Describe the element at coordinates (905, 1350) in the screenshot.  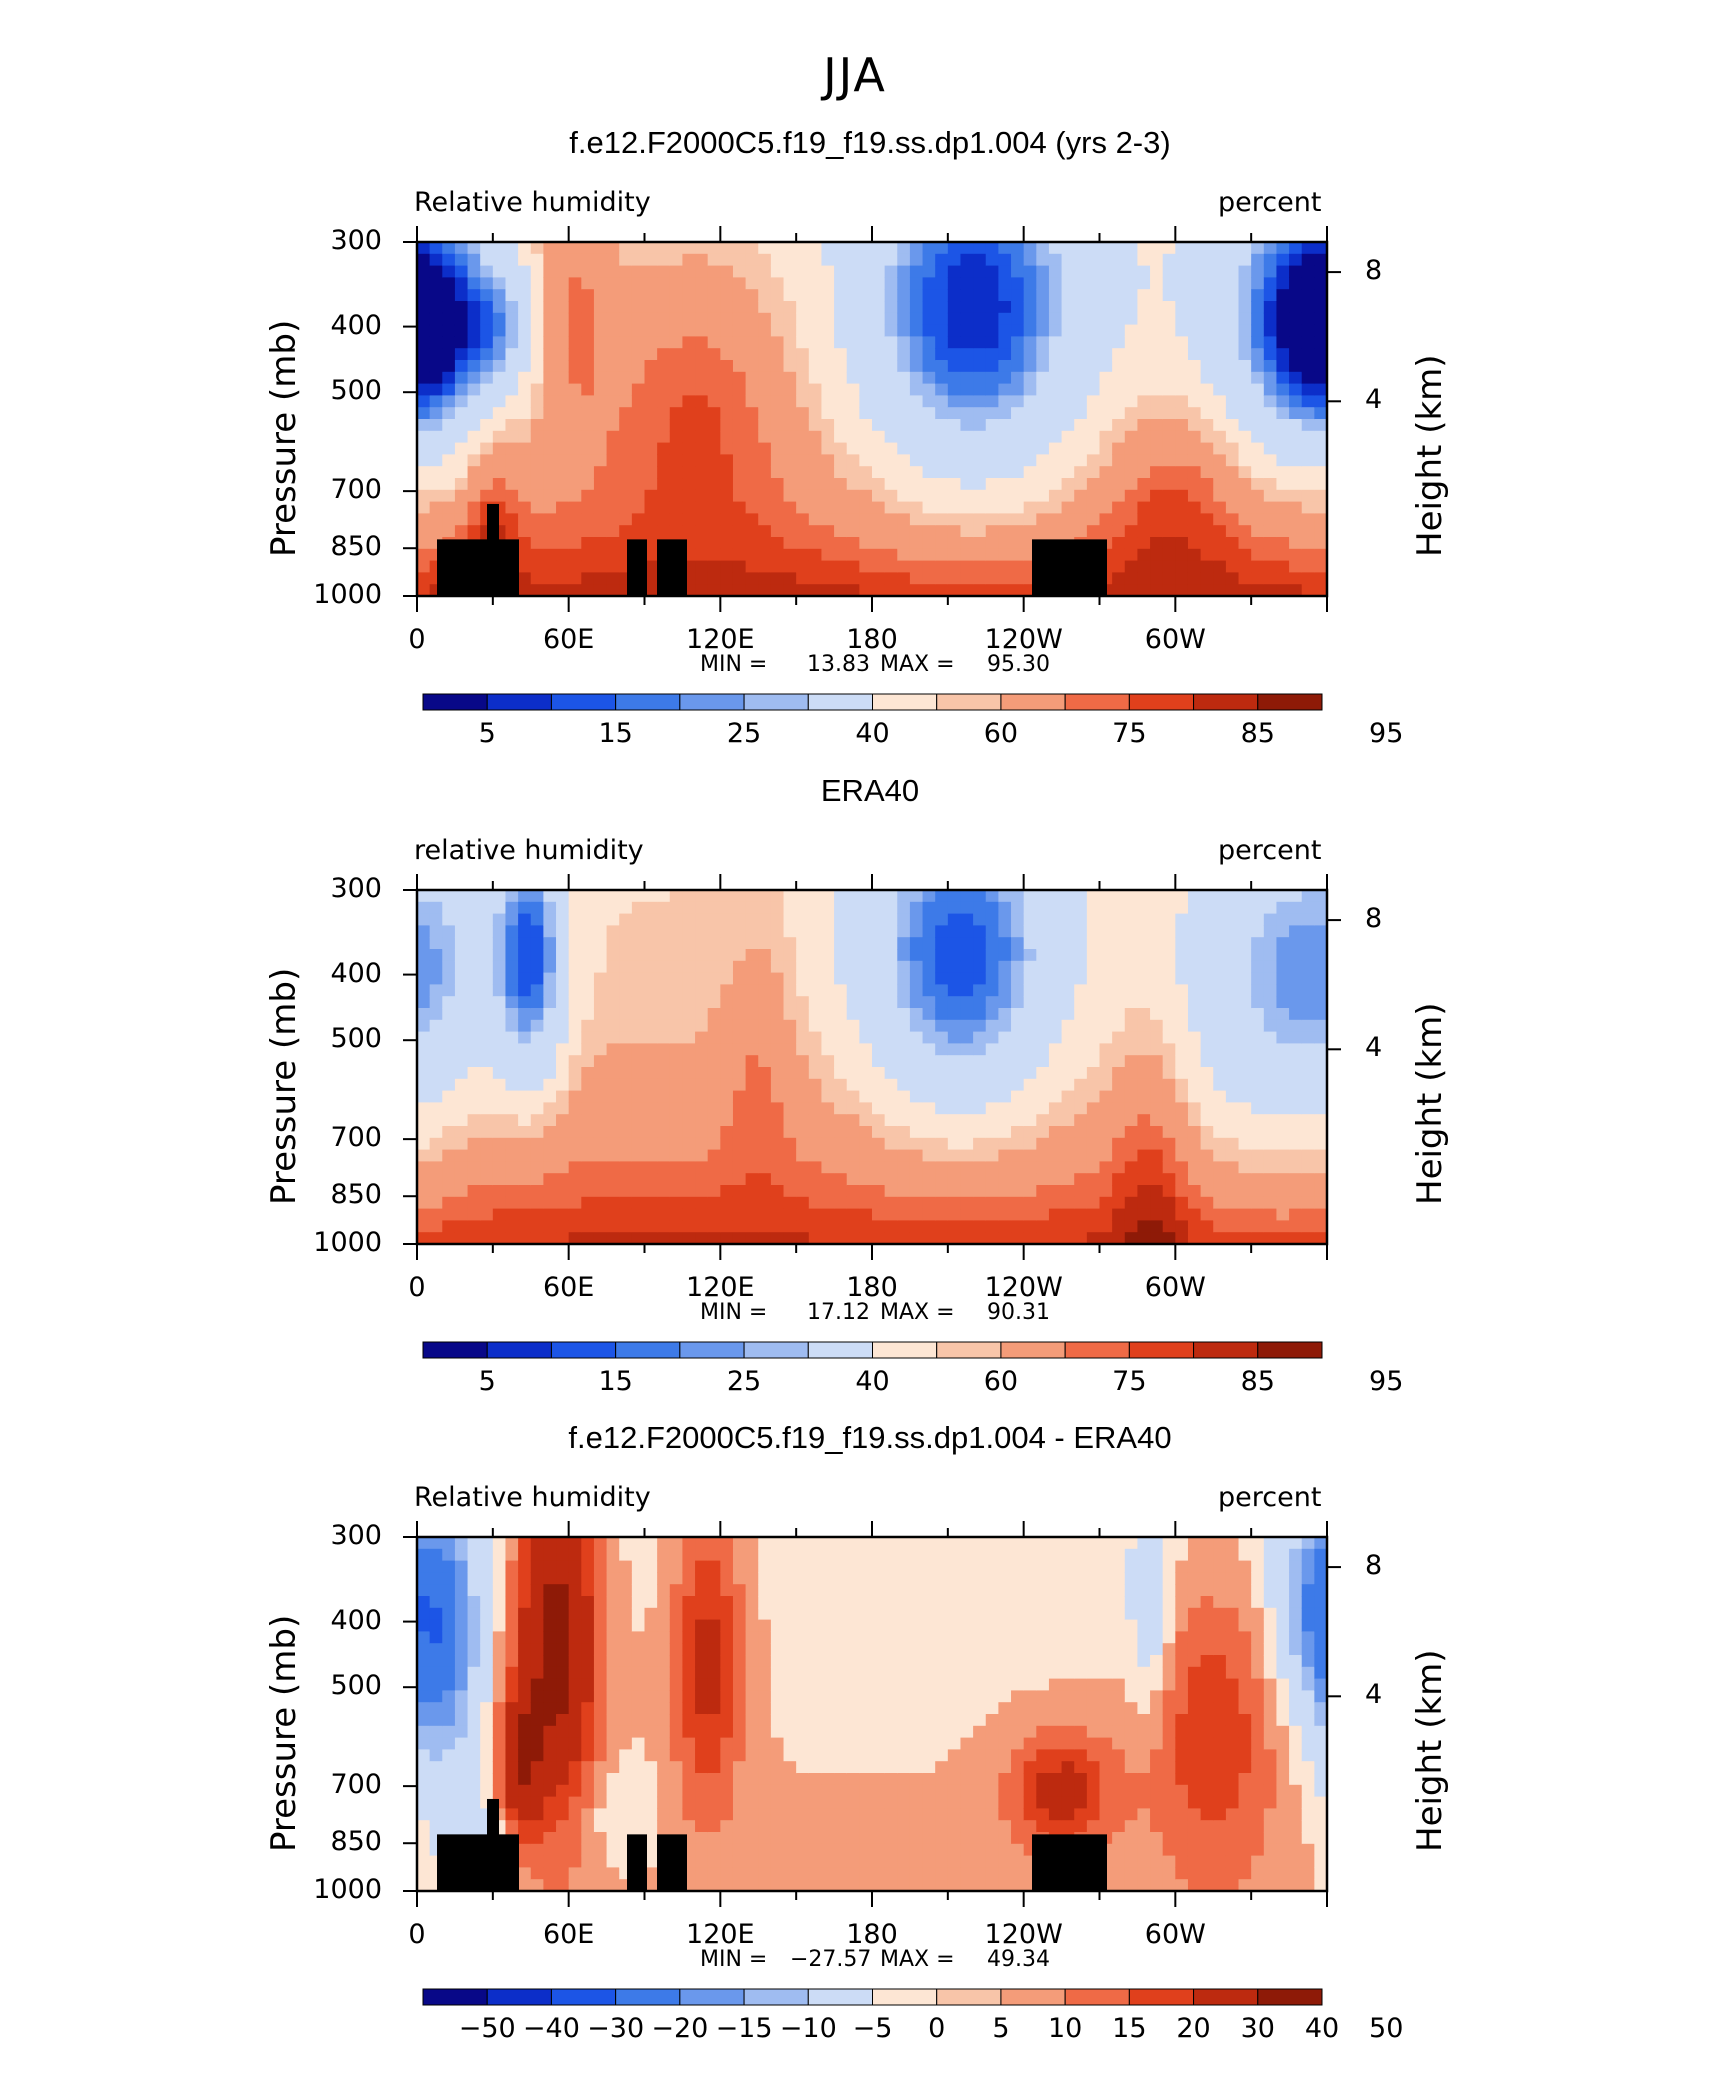
I see `colorbar-box` at that location.